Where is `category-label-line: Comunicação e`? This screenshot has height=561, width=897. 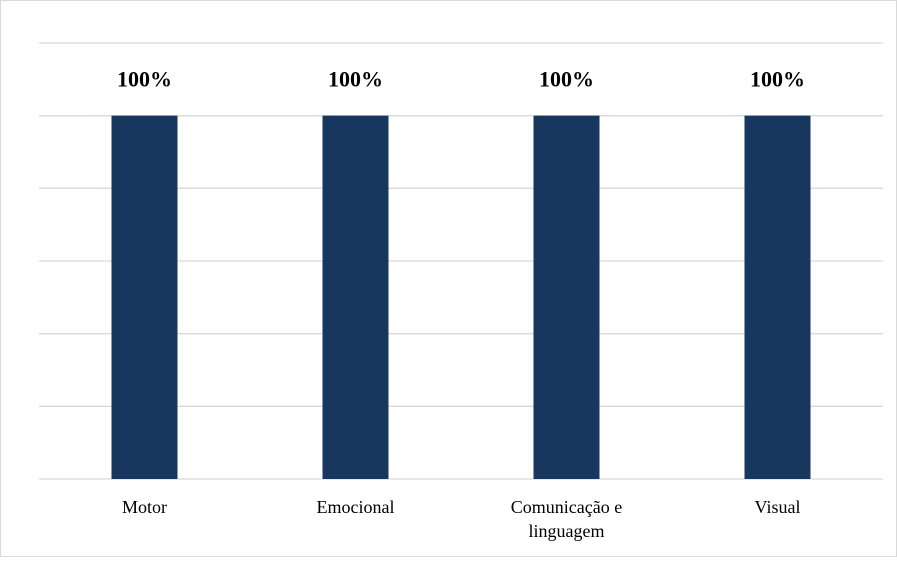
category-label-line: Comunicação e is located at coordinates (566, 507).